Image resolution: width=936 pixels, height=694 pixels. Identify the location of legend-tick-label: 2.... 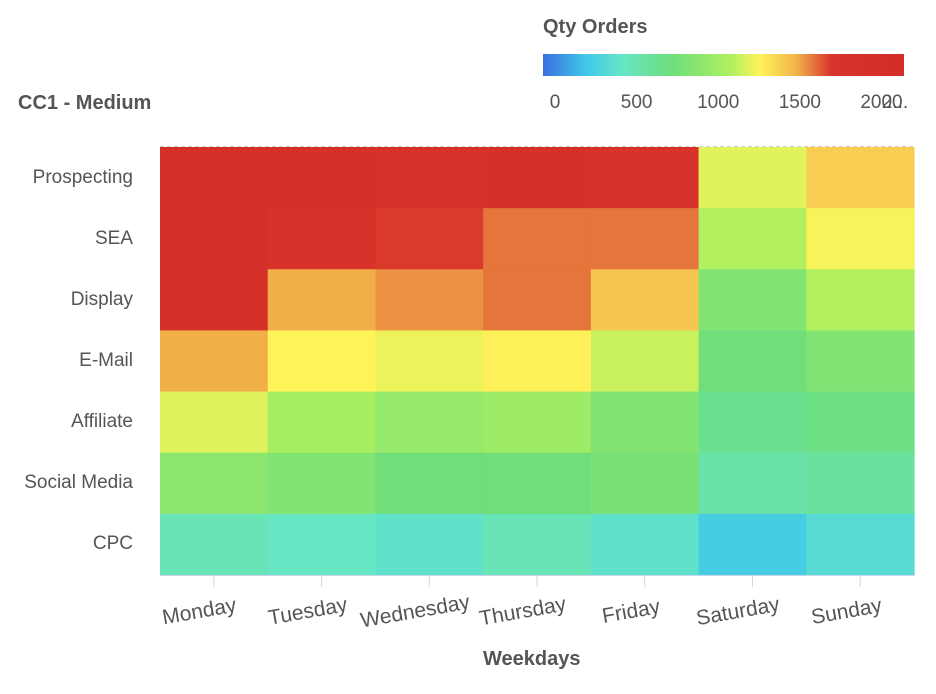
(895, 102).